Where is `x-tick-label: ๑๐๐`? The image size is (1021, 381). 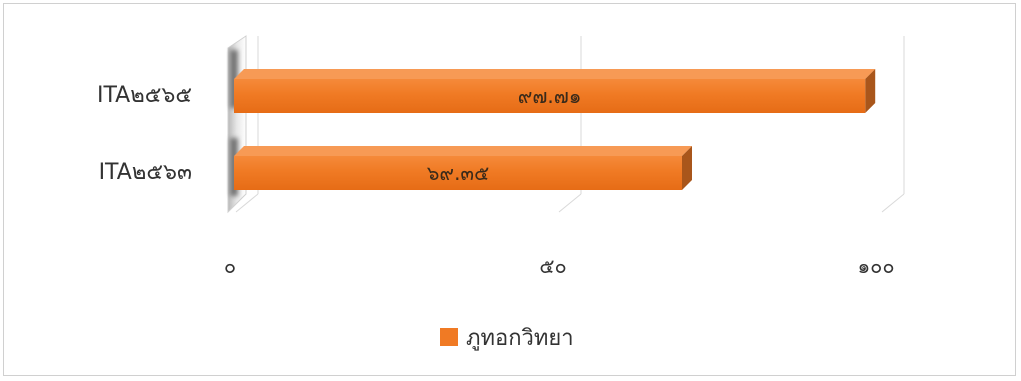
x-tick-label: ๑๐๐ is located at coordinates (875, 266).